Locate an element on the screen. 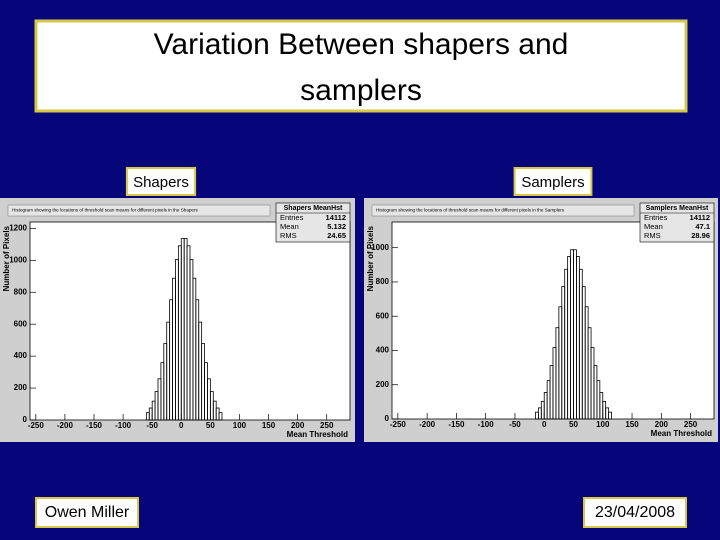  author-box is located at coordinates (87, 512).